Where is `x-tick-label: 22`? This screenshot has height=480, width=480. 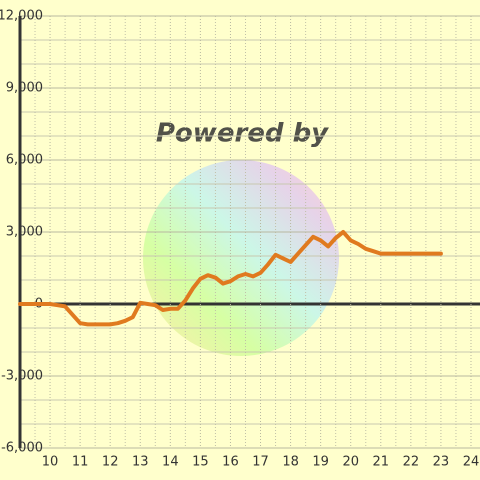
x-tick-label: 22 is located at coordinates (411, 462).